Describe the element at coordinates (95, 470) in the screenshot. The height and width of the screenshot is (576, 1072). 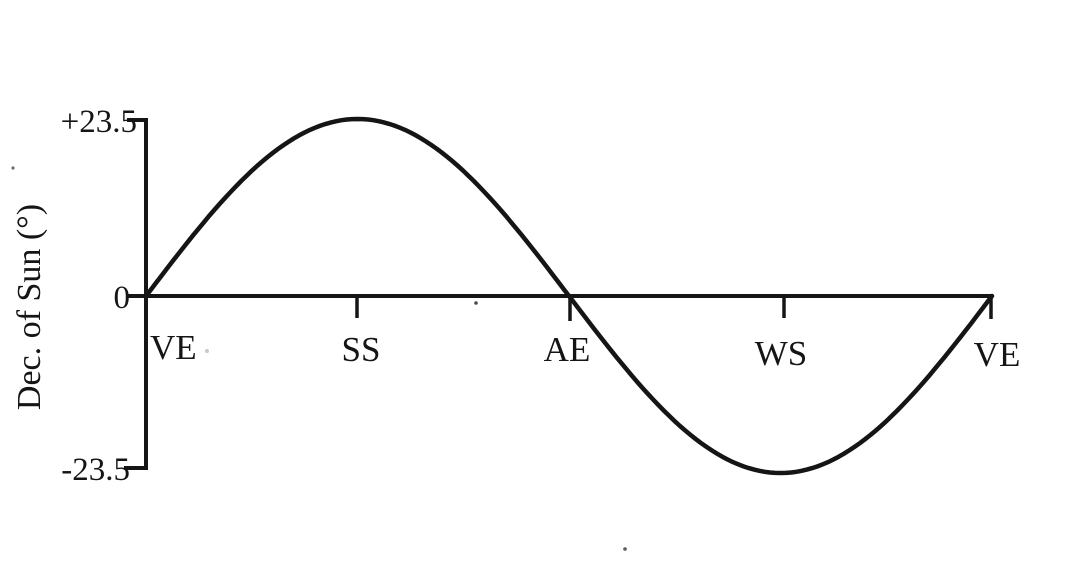
I see `ytick-label-minus: -23.5` at that location.